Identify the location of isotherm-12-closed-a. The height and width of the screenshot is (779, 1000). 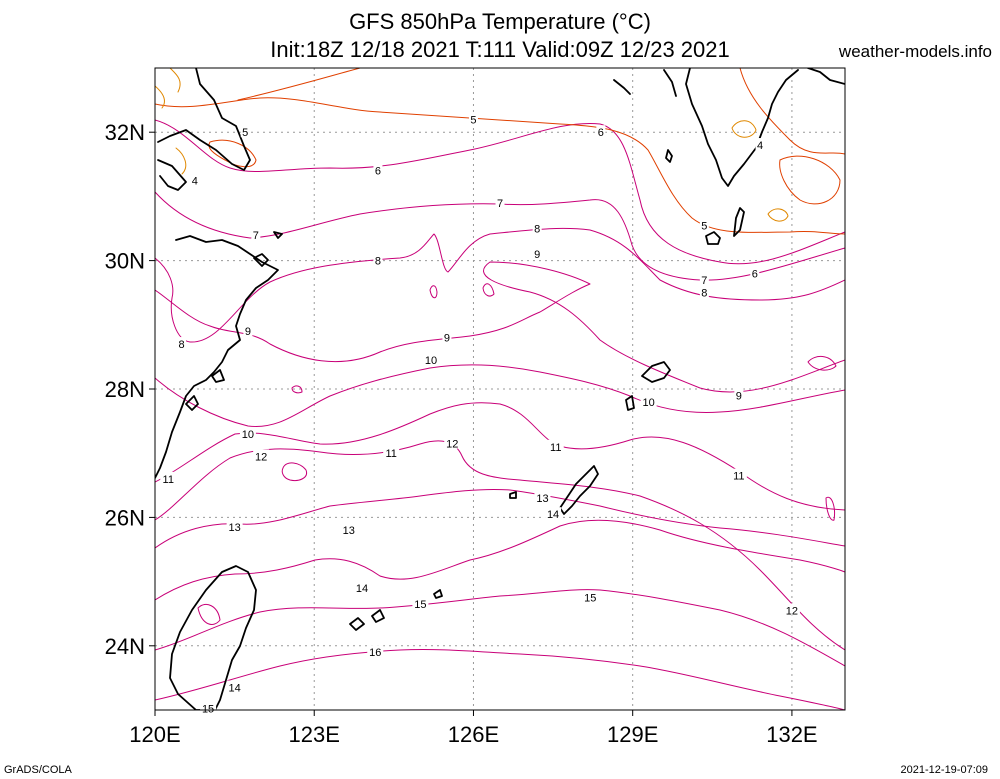
(294, 471).